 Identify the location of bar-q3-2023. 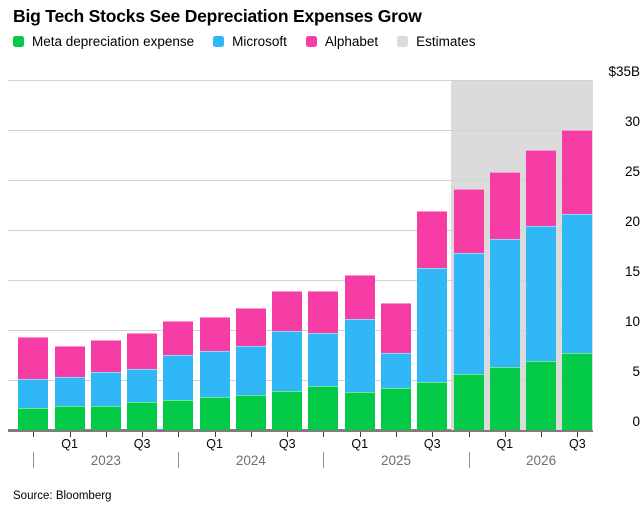
(142, 381).